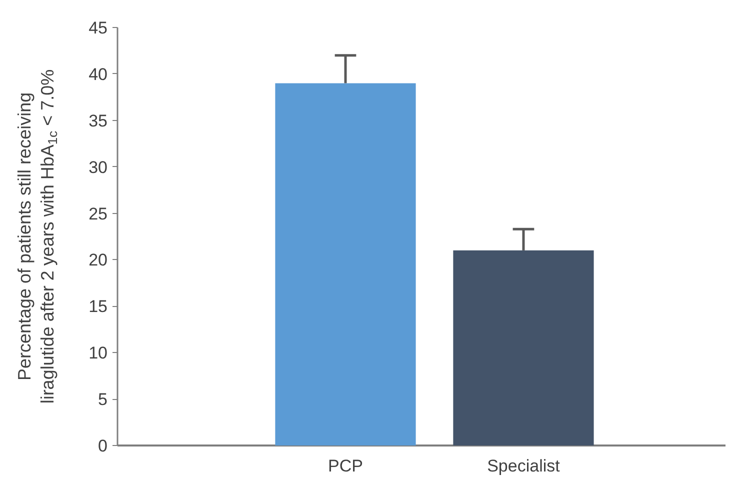 Image resolution: width=739 pixels, height=478 pixels. I want to click on y-tick-label: 5, so click(103, 400).